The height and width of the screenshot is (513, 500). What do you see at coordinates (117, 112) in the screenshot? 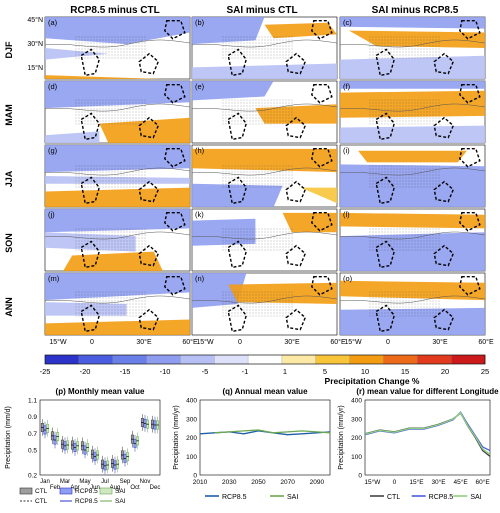
I see `map-panel: (d)` at bounding box center [117, 112].